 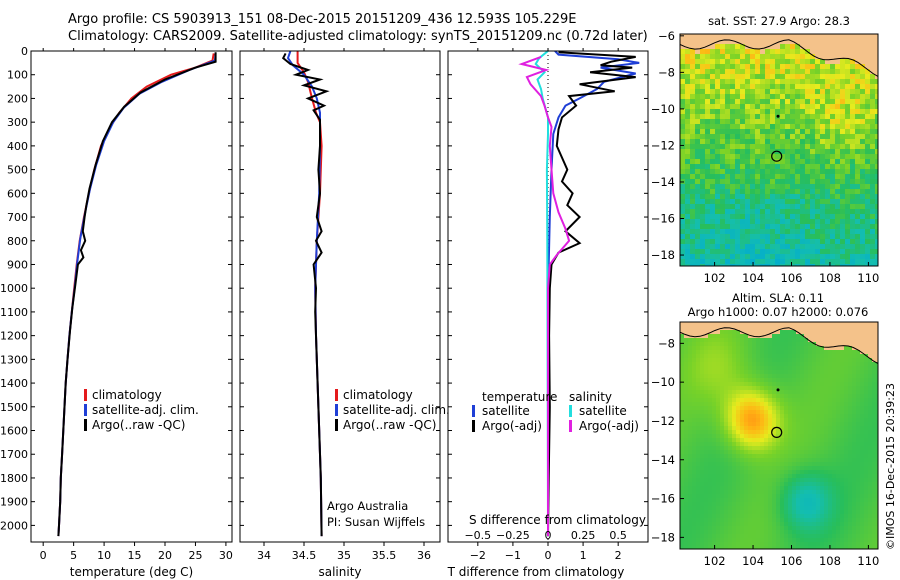 I want to click on series-line-temperature-argo-adj-, so click(x=591, y=294).